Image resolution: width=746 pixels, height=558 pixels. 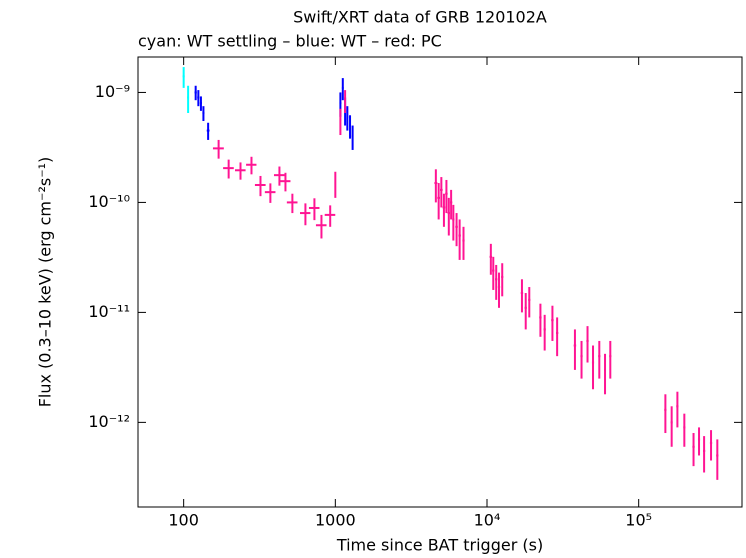 What do you see at coordinates (439, 545) in the screenshot?
I see `x-axis-label: Time since BAT trigger (s)` at bounding box center [439, 545].